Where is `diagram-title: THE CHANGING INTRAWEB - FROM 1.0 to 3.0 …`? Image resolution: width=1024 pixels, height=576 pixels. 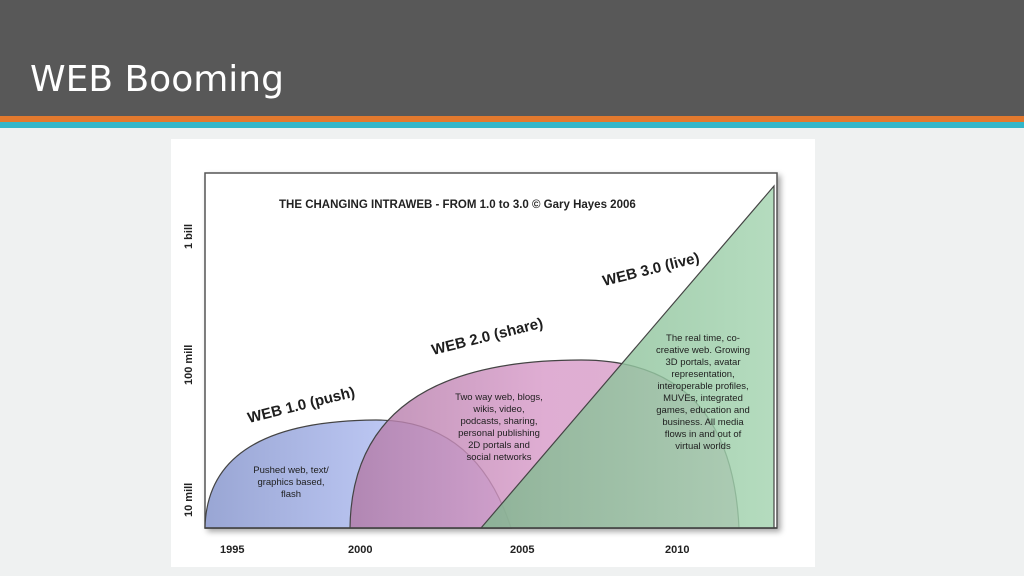
diagram-title: THE CHANGING INTRAWEB - FROM 1.0 to 3.0 … is located at coordinates (457, 205).